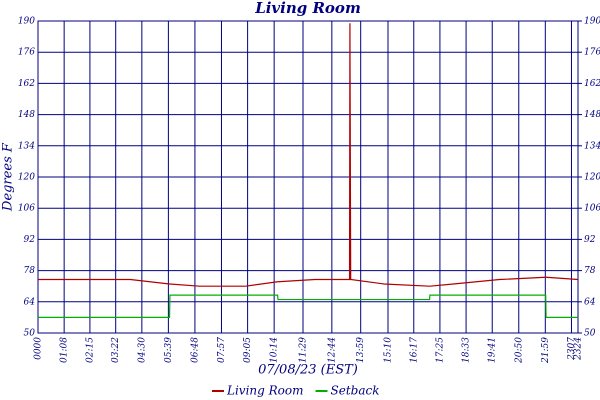  What do you see at coordinates (222, 350) in the screenshot?
I see `x-tick-label: 07:57` at bounding box center [222, 350].